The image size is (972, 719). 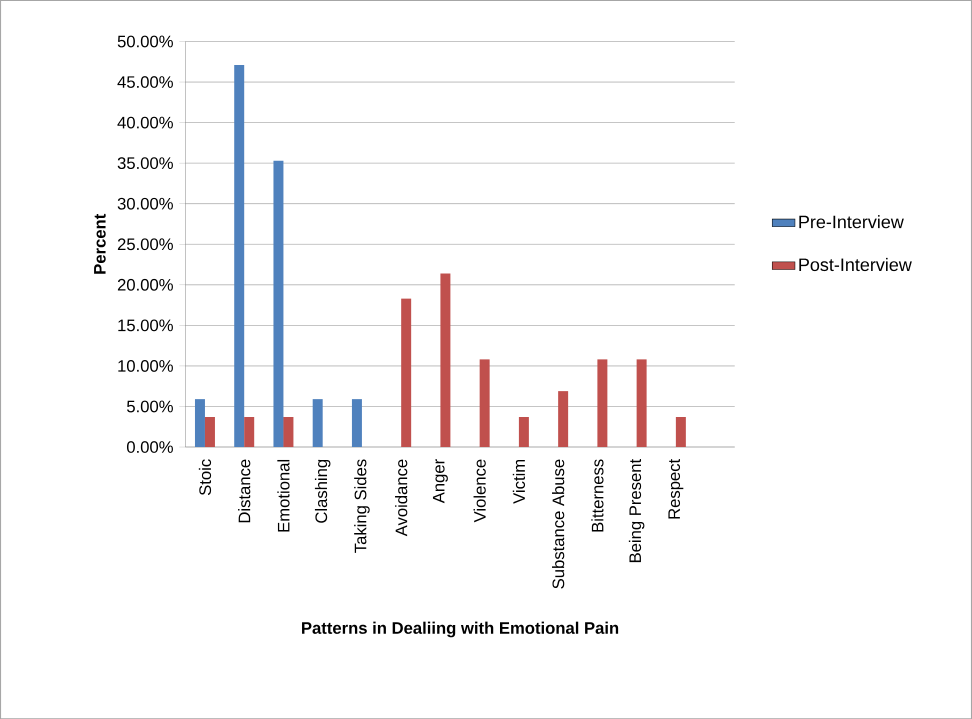 What do you see at coordinates (636, 510) in the screenshot?
I see `x-tick-label: Being Present` at bounding box center [636, 510].